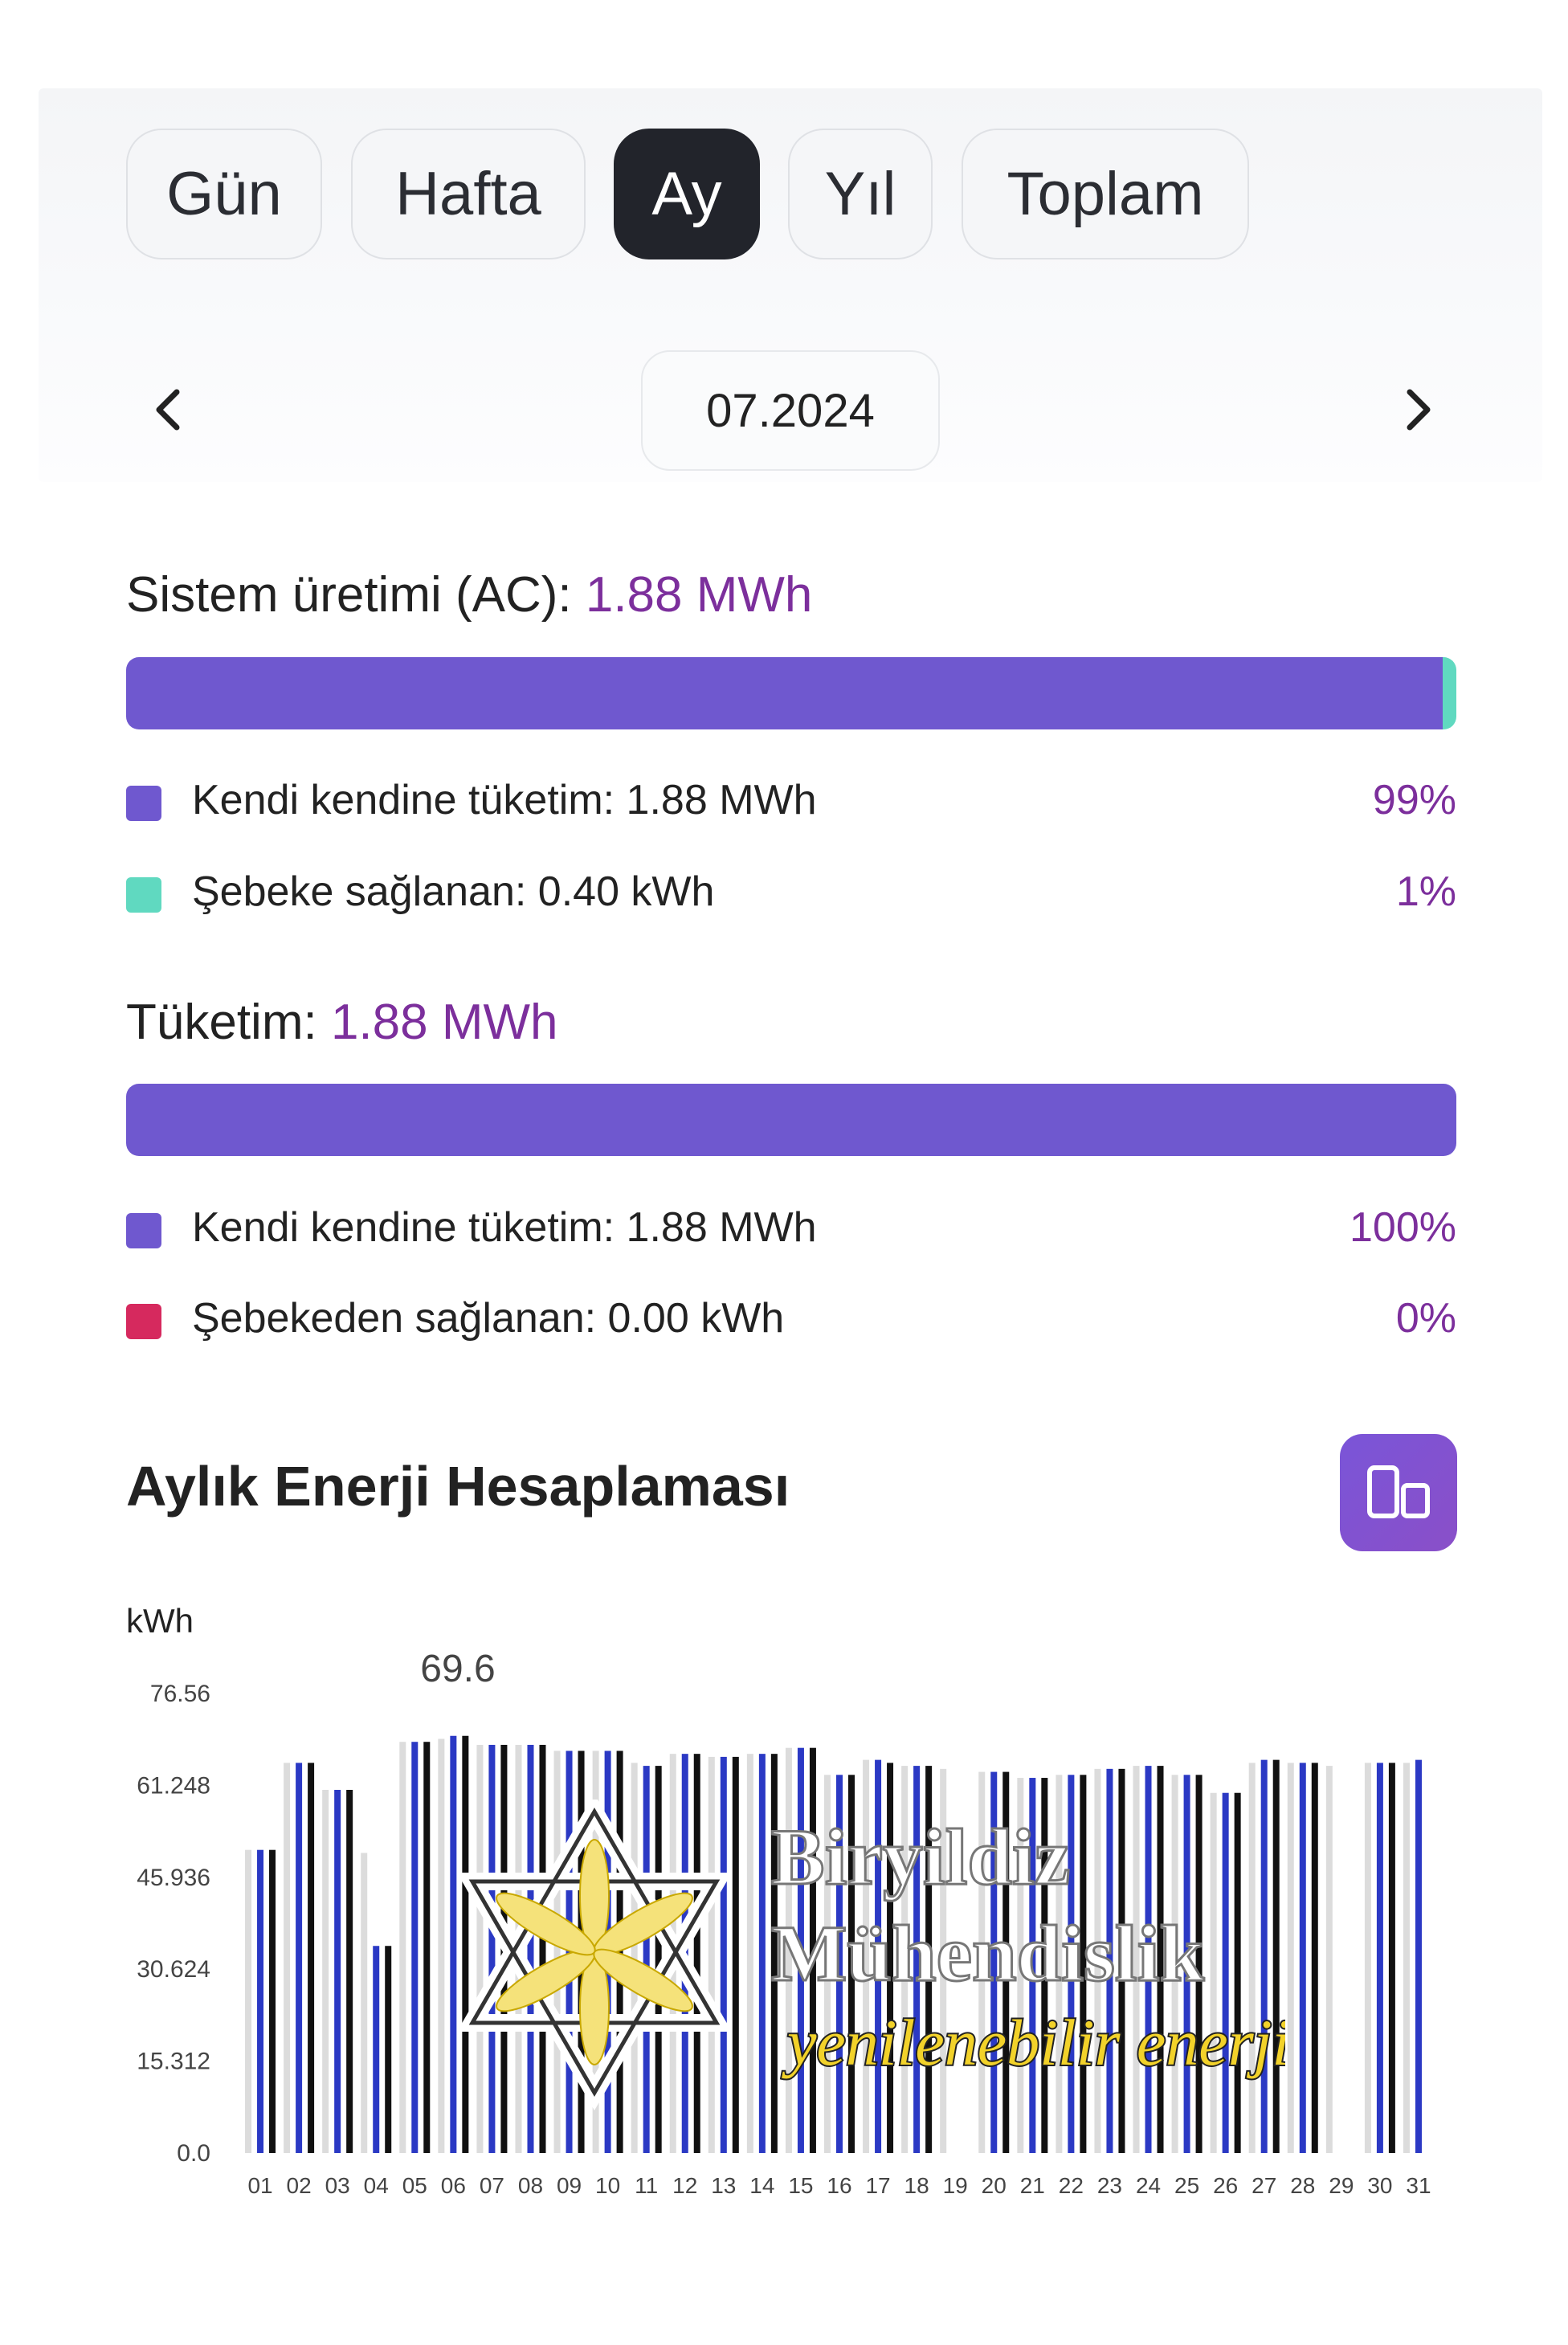  Describe the element at coordinates (1186, 1964) in the screenshot. I see `bar-25-consumption` at that location.